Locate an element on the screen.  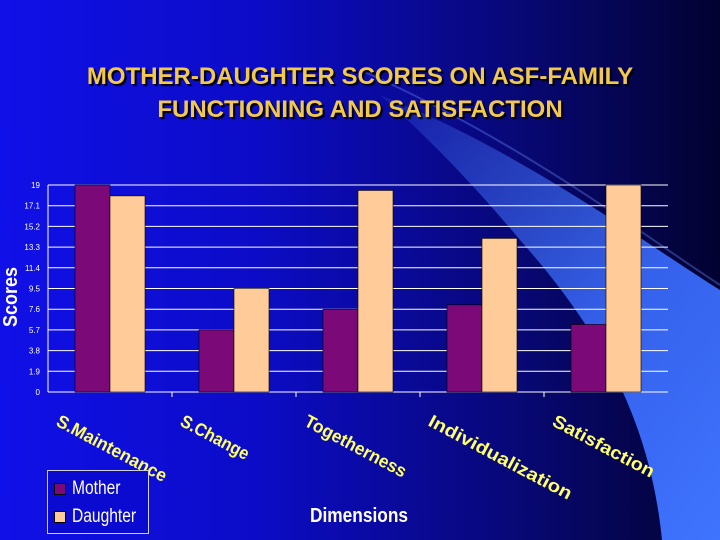
legend-item-daughter: Daughter is located at coordinates (102, 517).